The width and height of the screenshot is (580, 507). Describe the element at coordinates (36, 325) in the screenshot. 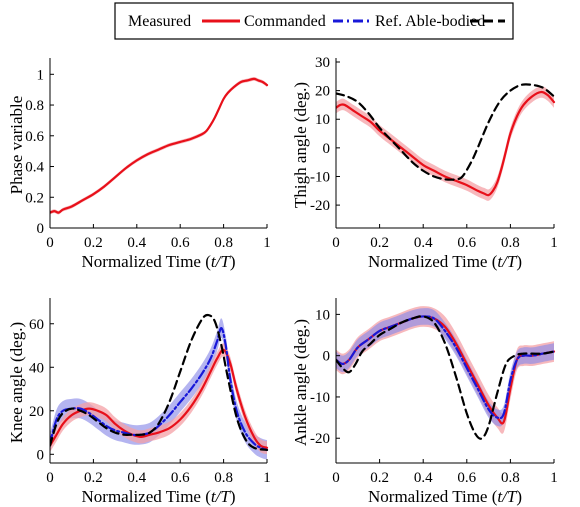

I see `y-tick-label: 60` at that location.